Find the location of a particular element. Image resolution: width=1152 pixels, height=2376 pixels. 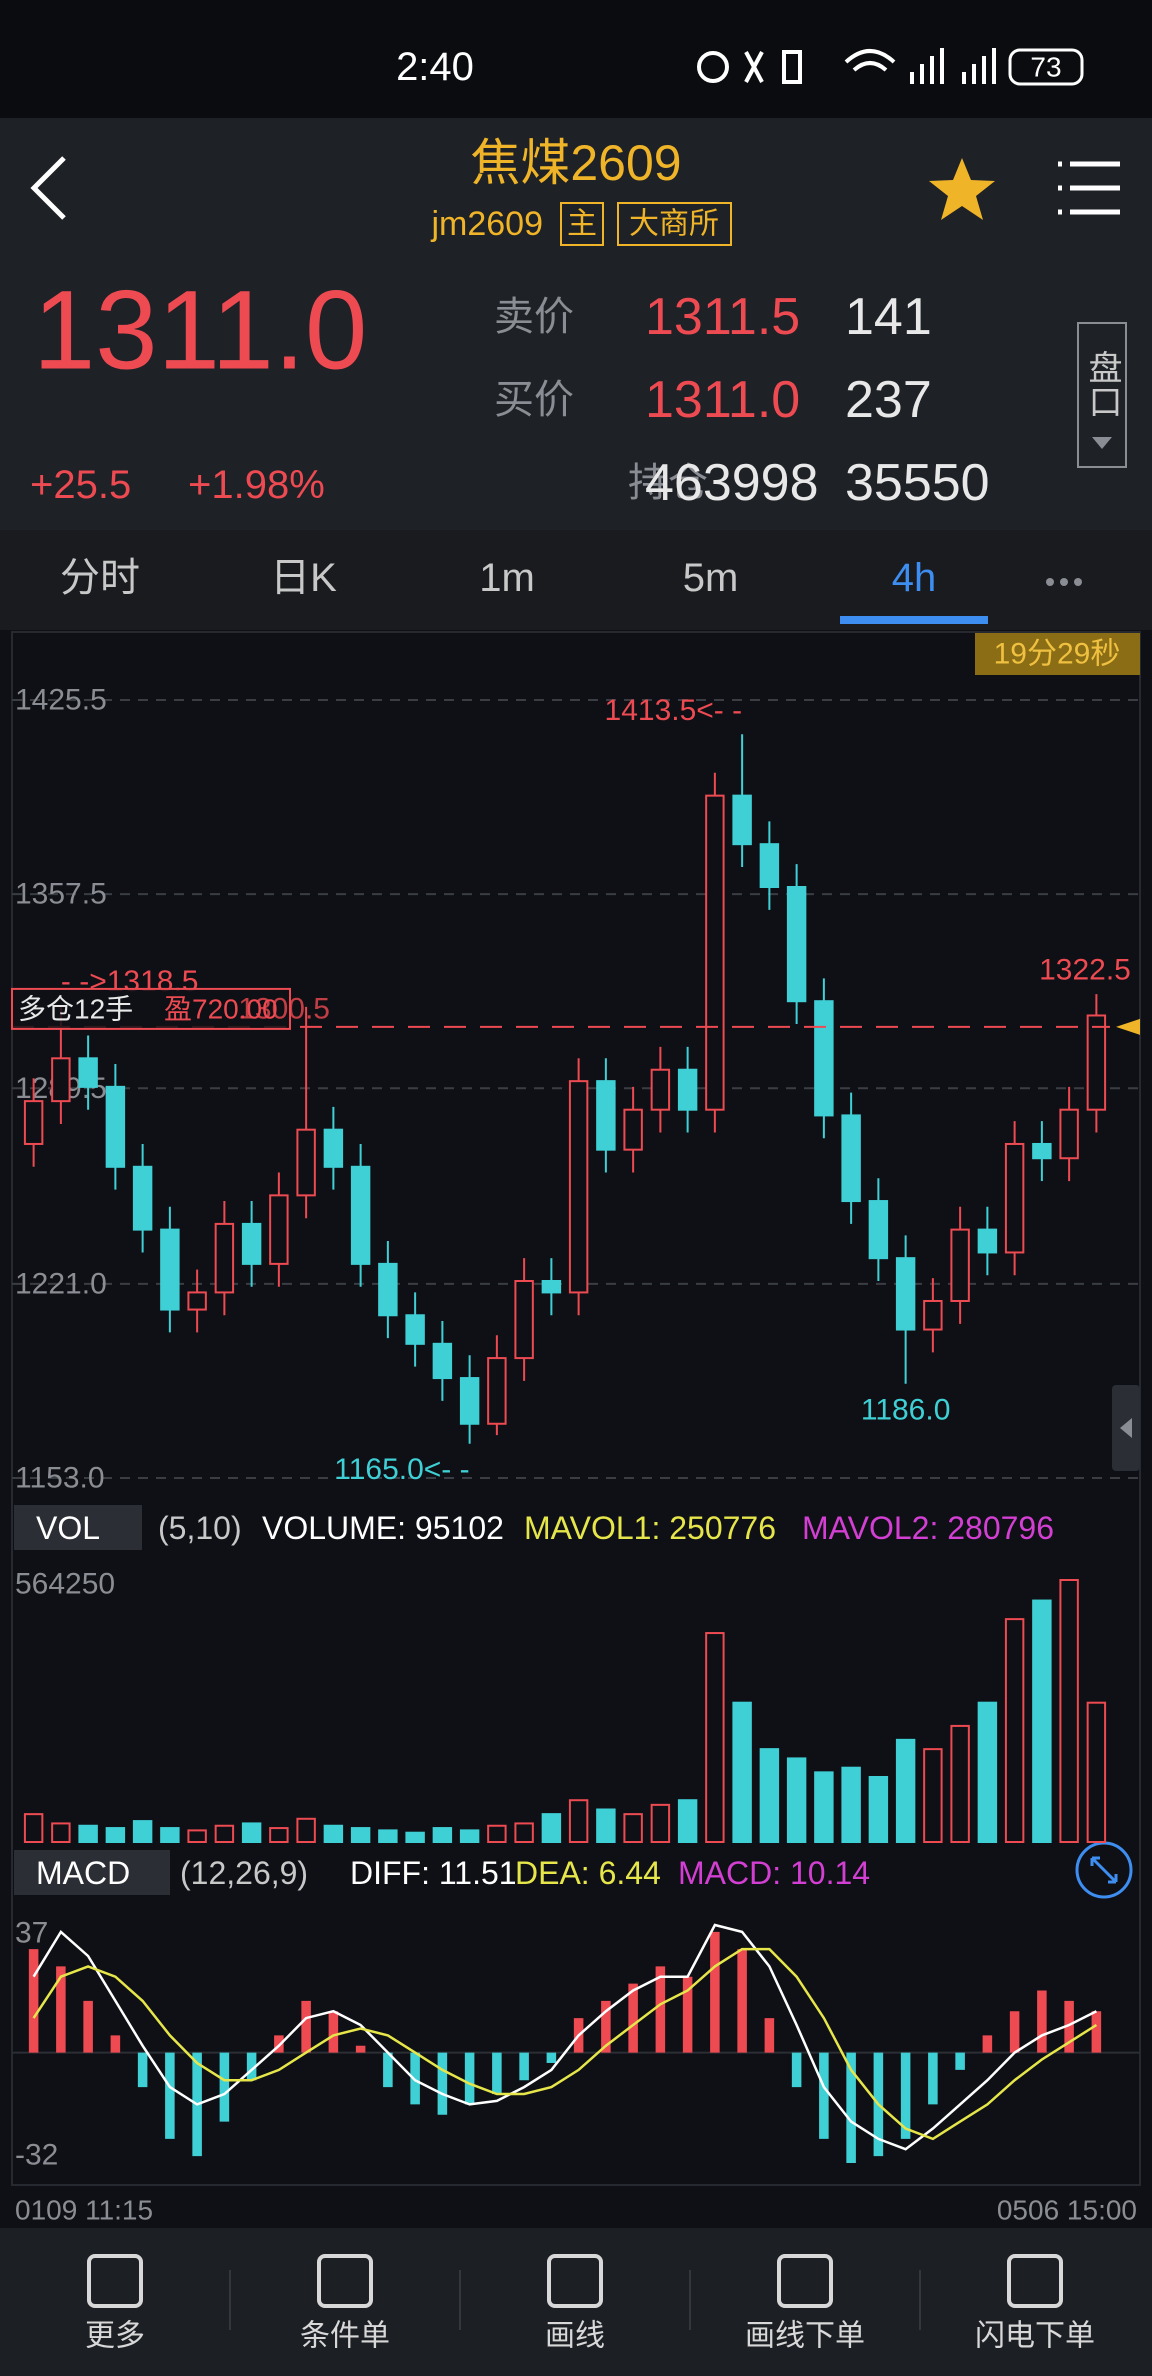

menu-button is located at coordinates (1089, 188).